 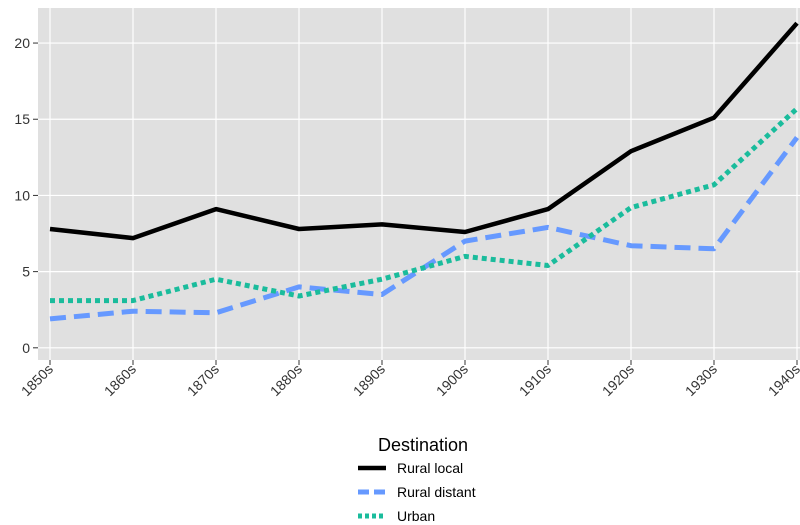 What do you see at coordinates (286, 380) in the screenshot?
I see `x-tick-label: 1880s` at bounding box center [286, 380].